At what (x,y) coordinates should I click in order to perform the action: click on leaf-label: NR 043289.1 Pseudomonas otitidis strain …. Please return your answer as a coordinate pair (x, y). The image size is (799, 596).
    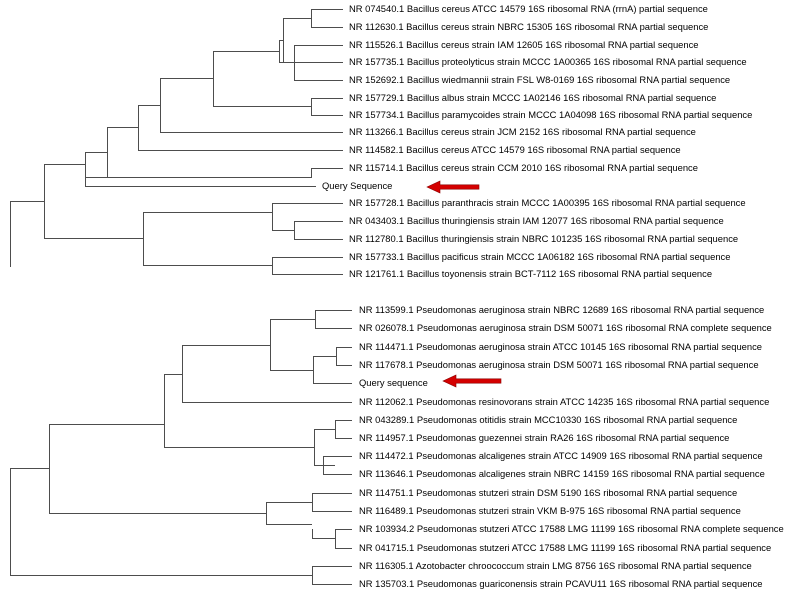
    Looking at the image, I should click on (548, 419).